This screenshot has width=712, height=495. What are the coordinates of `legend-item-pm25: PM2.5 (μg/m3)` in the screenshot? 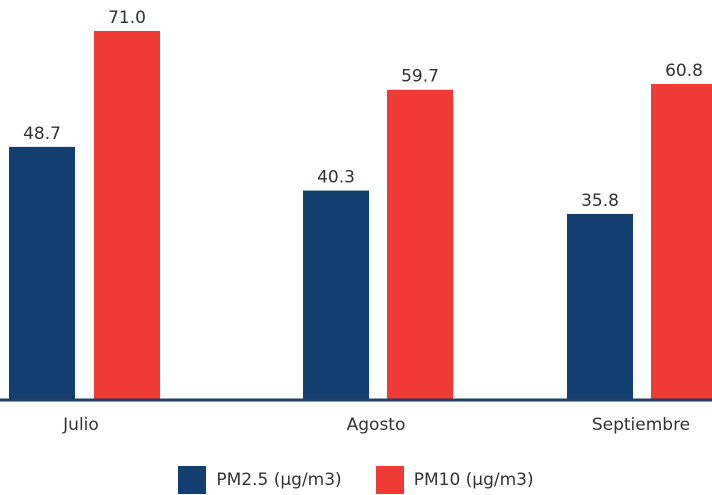 It's located at (260, 480).